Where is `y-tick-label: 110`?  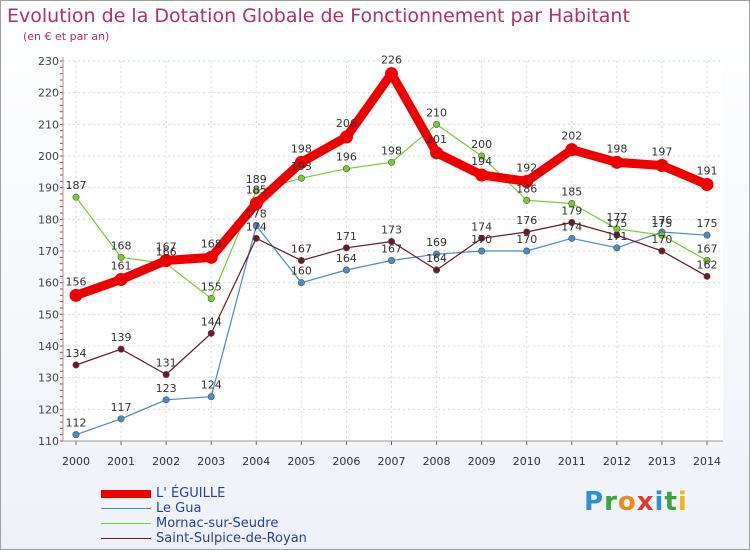
y-tick-label: 110 is located at coordinates (48, 441).